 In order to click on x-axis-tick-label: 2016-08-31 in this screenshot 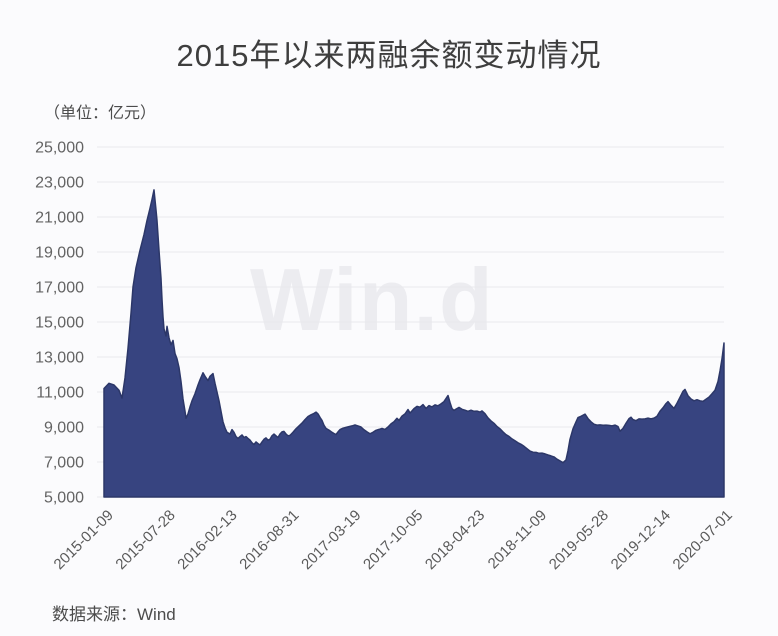, I will do `click(269, 540)`.